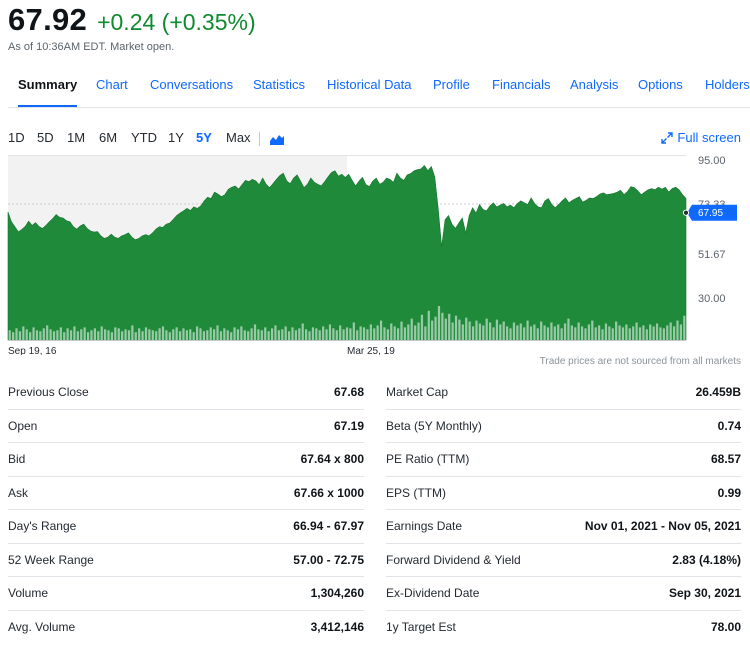 The height and width of the screenshot is (645, 750). What do you see at coordinates (186, 393) in the screenshot?
I see `stat-row: Previous Close 67.68` at bounding box center [186, 393].